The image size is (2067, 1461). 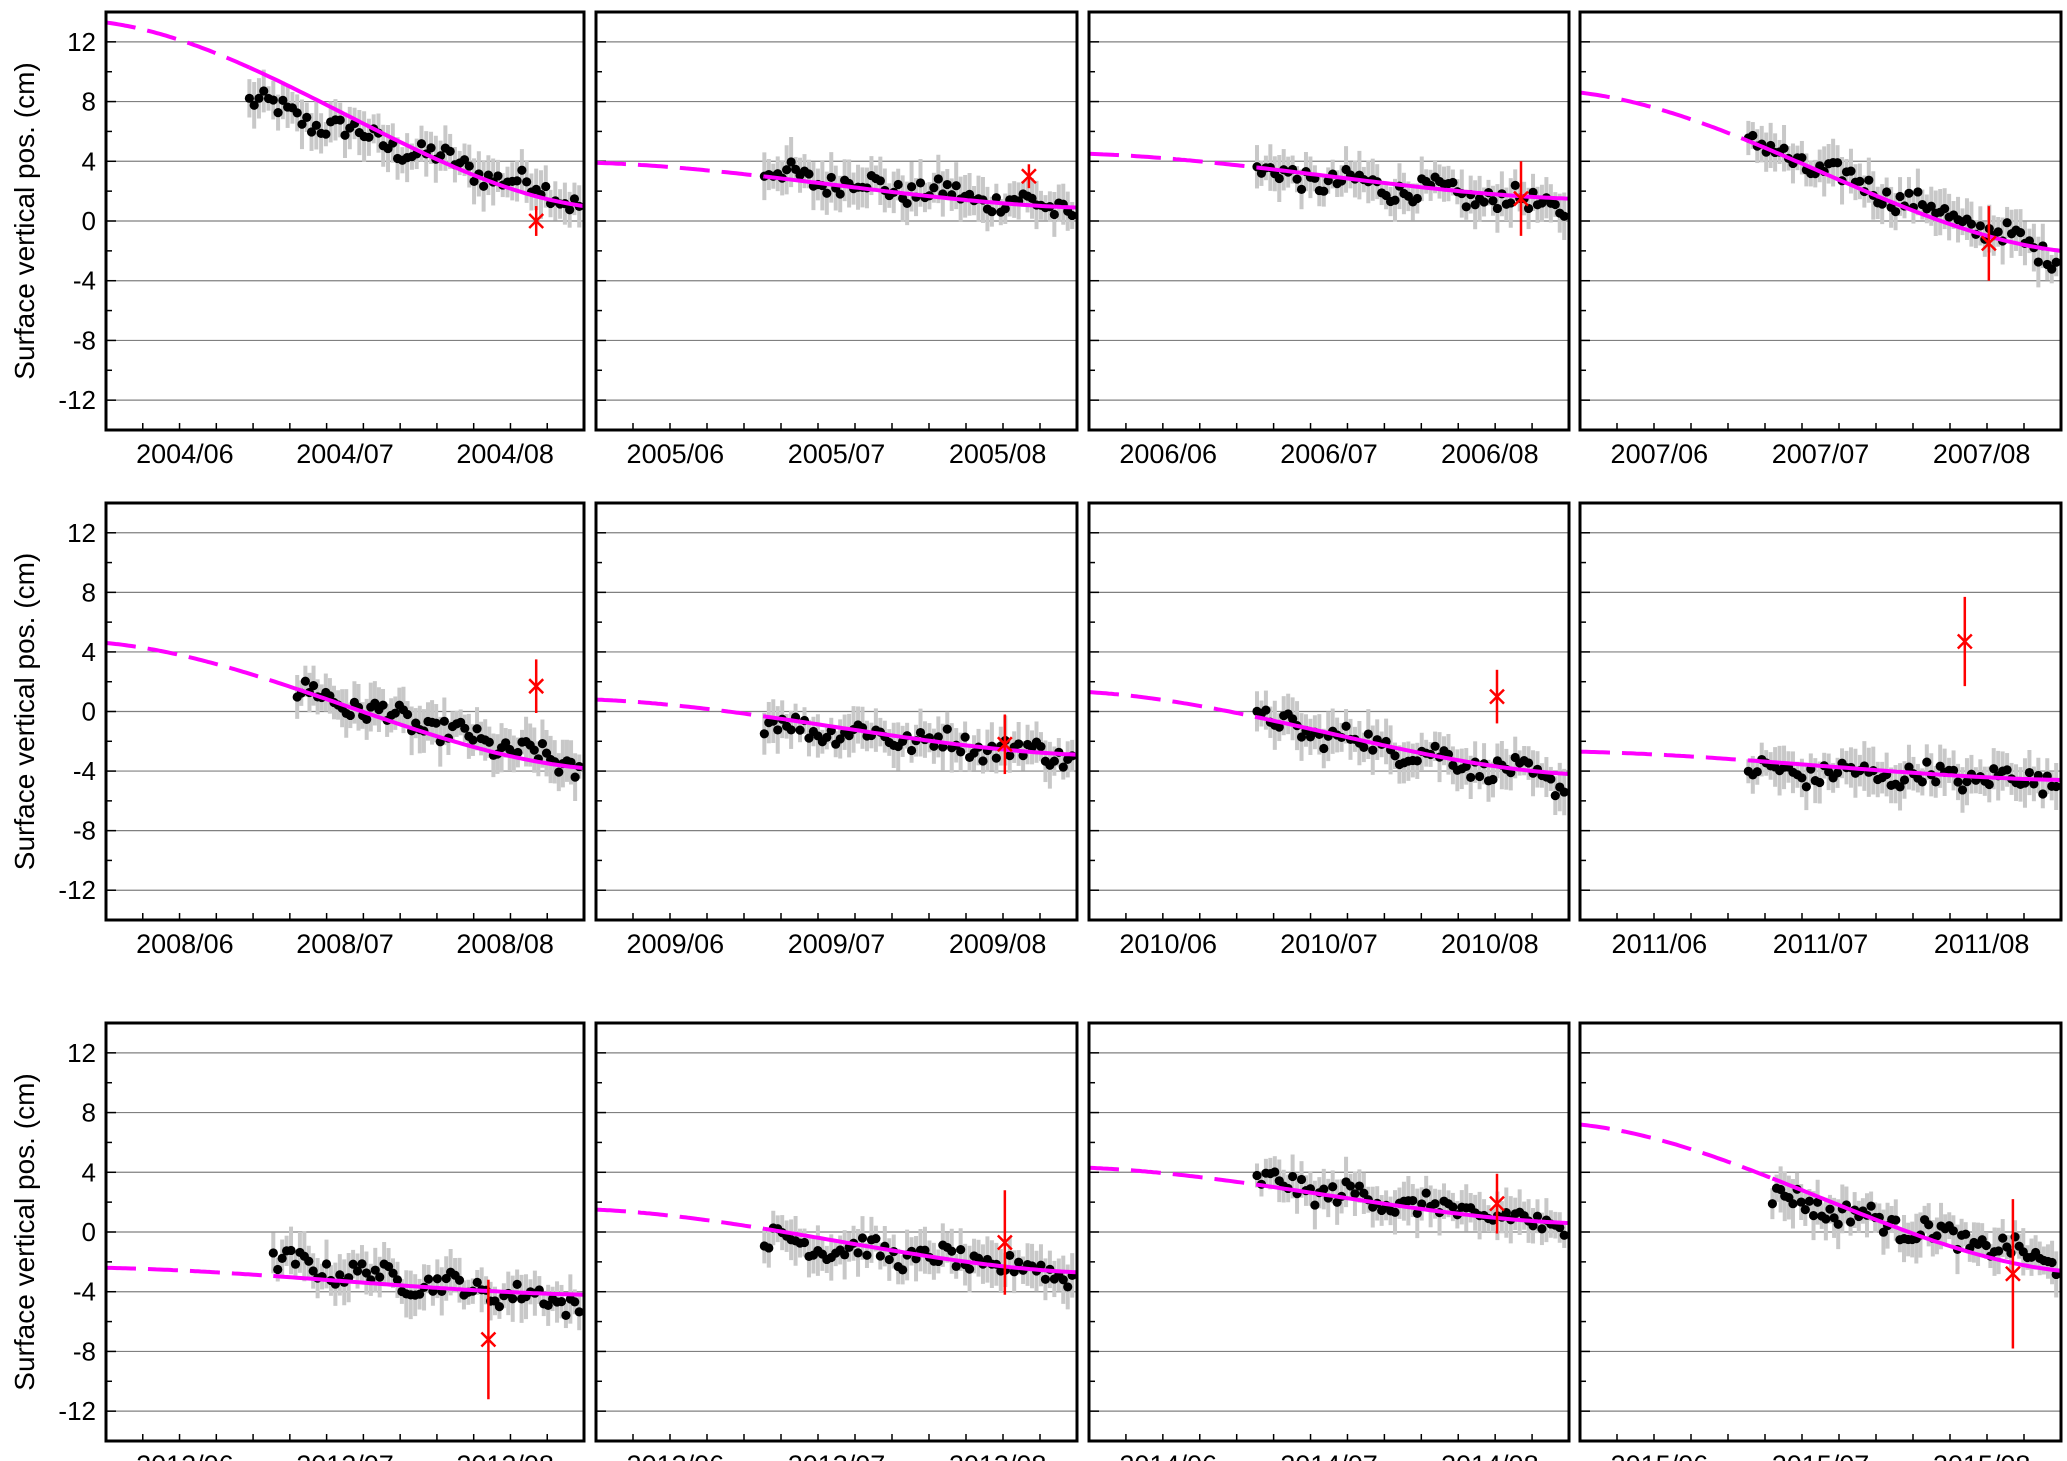 What do you see at coordinates (837, 1455) in the screenshot?
I see `x-tick-label: 2013/07` at bounding box center [837, 1455].